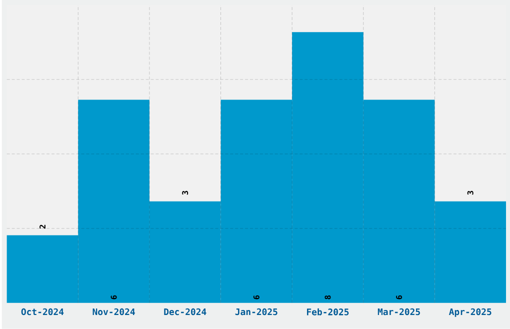 The width and height of the screenshot is (510, 329). What do you see at coordinates (256, 312) in the screenshot?
I see `x-tick-label: Jan-2025` at bounding box center [256, 312].